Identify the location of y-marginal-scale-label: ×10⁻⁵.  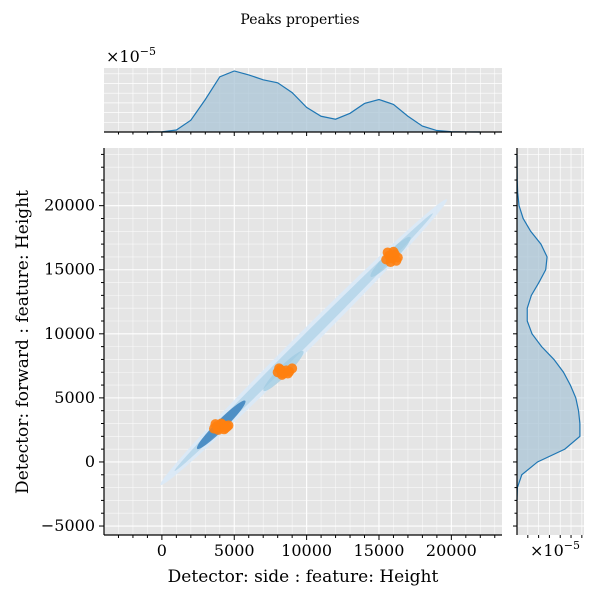
(555, 549).